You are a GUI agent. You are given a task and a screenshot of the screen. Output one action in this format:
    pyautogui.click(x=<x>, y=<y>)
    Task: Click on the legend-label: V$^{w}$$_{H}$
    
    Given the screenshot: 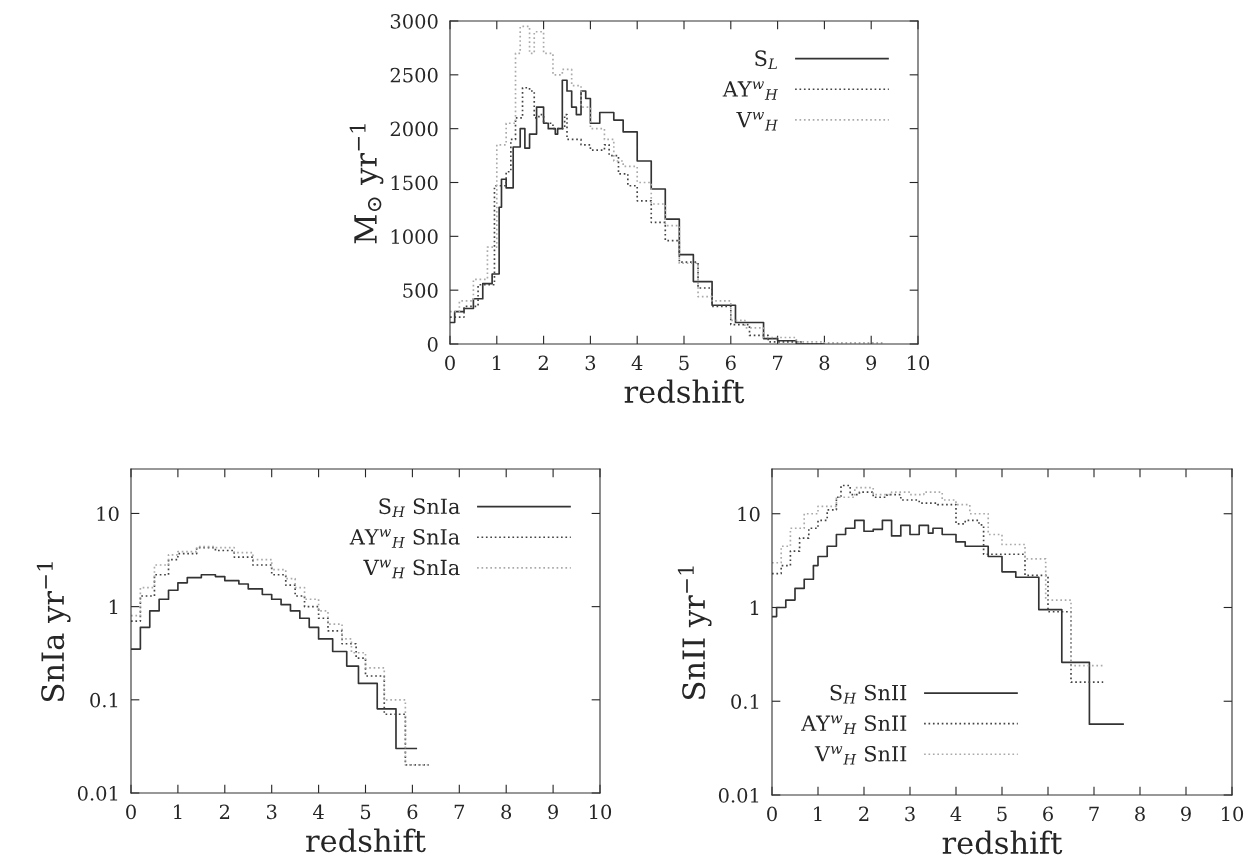 What is the action you would take?
    pyautogui.click(x=757, y=121)
    